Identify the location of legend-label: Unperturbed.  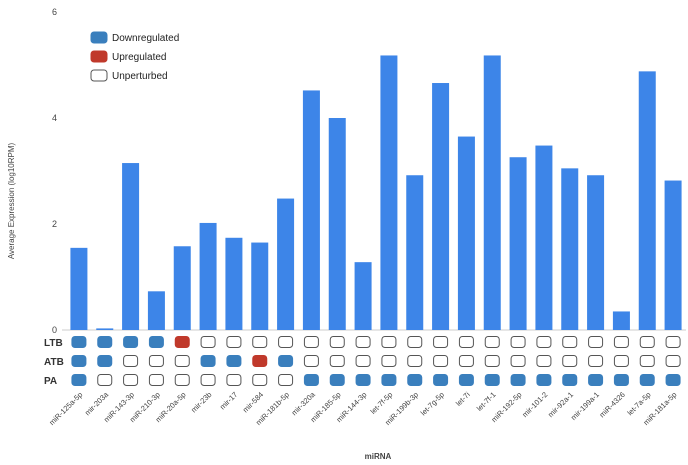
(140, 76).